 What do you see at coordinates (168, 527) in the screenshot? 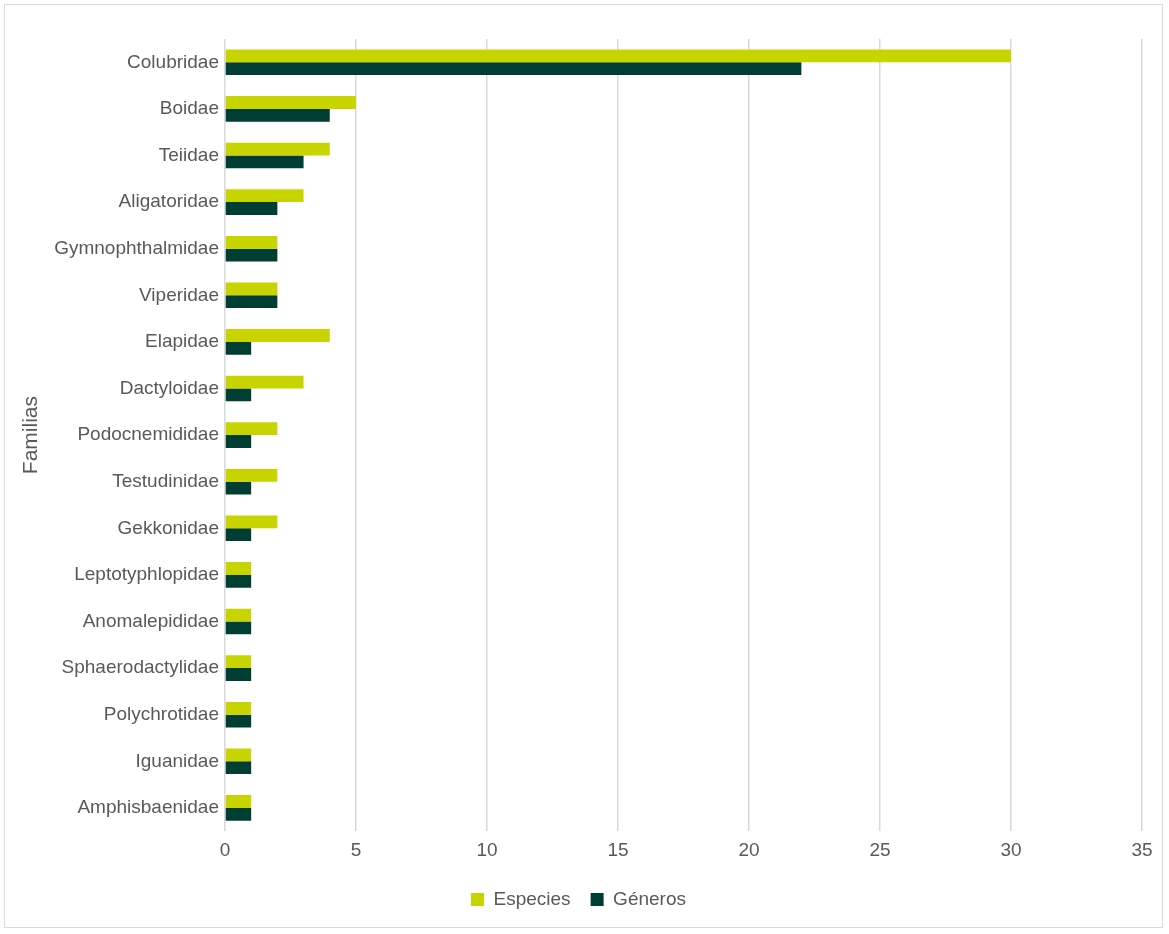
I see `y-tick-label: Gekkonidae` at bounding box center [168, 527].